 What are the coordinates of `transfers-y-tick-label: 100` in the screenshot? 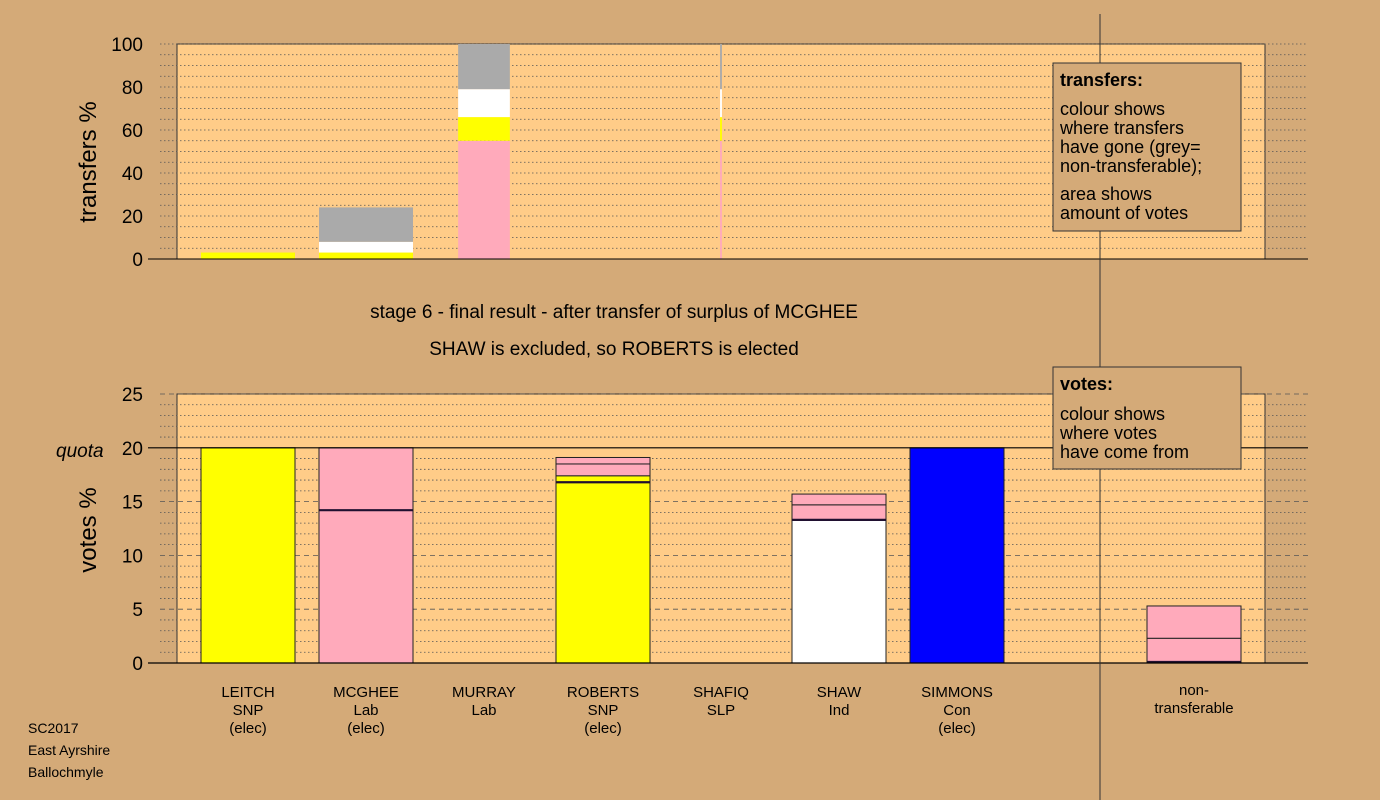 It's located at (127, 45).